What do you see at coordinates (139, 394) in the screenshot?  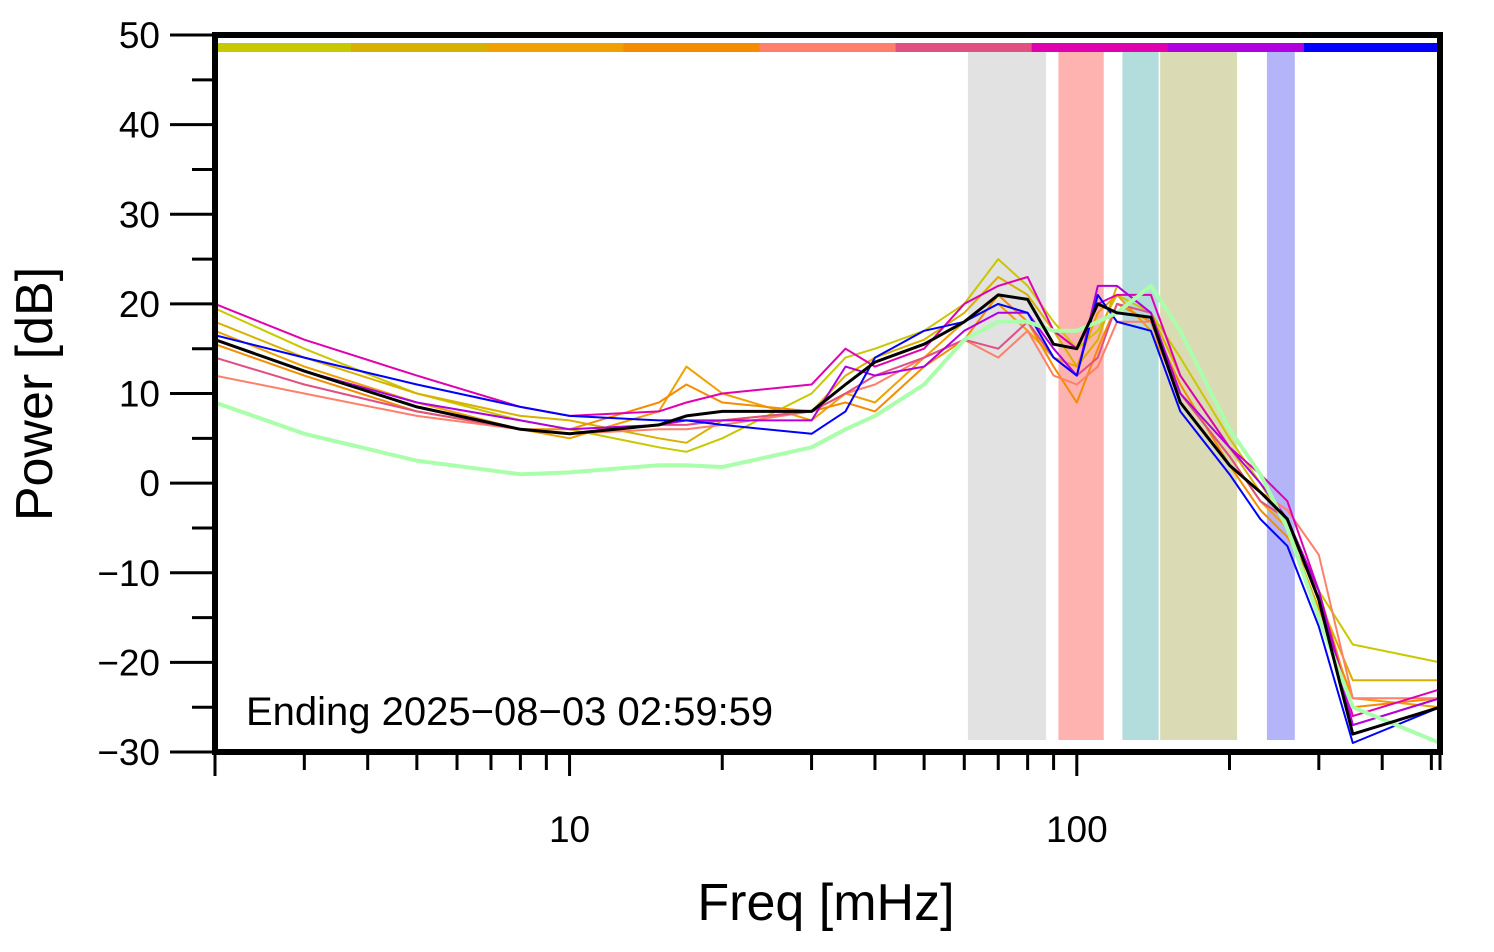 I see `y-tick-label: 10` at bounding box center [139, 394].